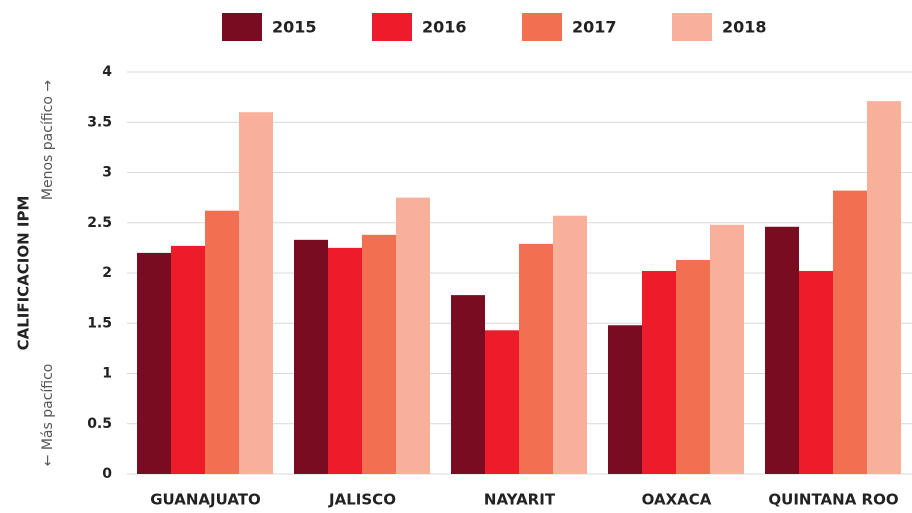  Describe the element at coordinates (107, 72) in the screenshot. I see `y-tick-label: 4` at that location.